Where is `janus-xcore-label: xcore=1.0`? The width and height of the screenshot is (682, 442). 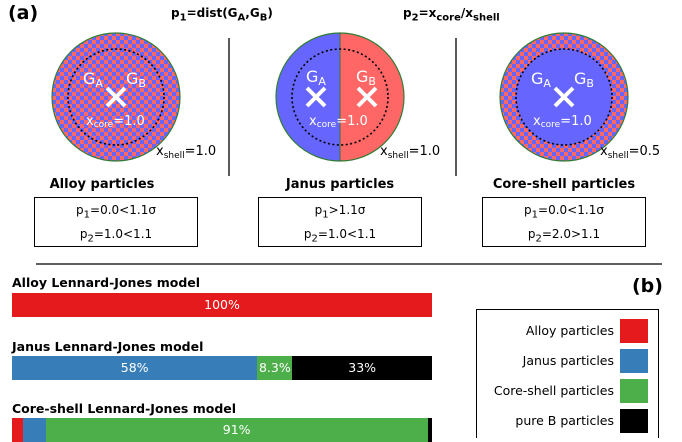
janus-xcore-label: xcore=1.0 is located at coordinates (338, 122).